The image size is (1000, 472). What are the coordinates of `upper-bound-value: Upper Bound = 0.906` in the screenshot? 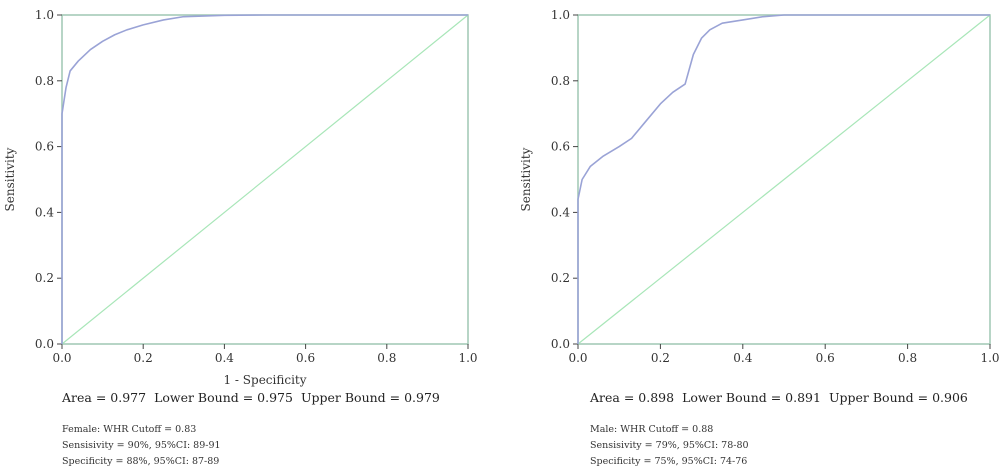 It's located at (898, 397).